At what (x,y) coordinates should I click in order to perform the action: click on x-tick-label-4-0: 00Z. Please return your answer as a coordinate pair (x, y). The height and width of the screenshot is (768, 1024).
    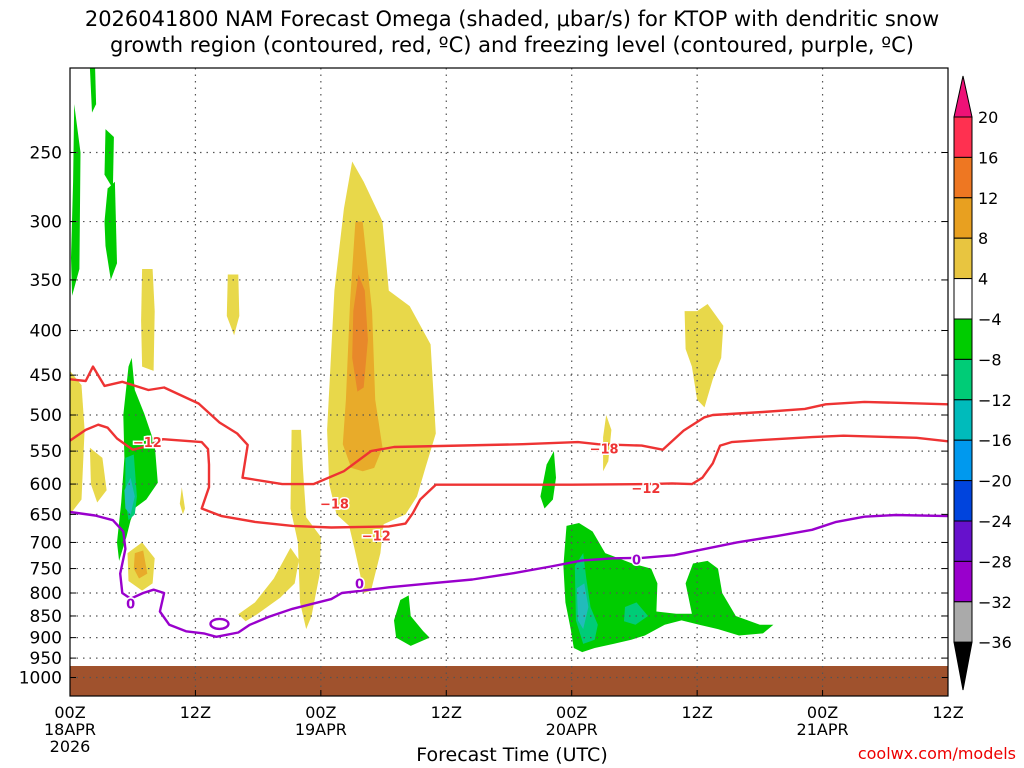
    Looking at the image, I should click on (571, 712).